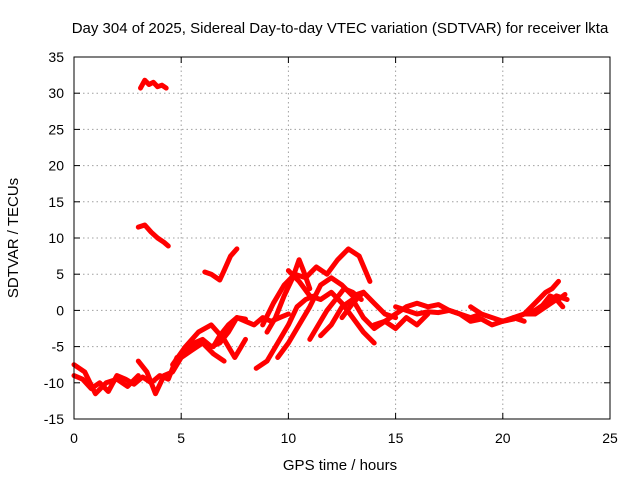 The image size is (640, 480). What do you see at coordinates (13, 238) in the screenshot?
I see `y-axis-label: SDTVAR / TECUs` at bounding box center [13, 238].